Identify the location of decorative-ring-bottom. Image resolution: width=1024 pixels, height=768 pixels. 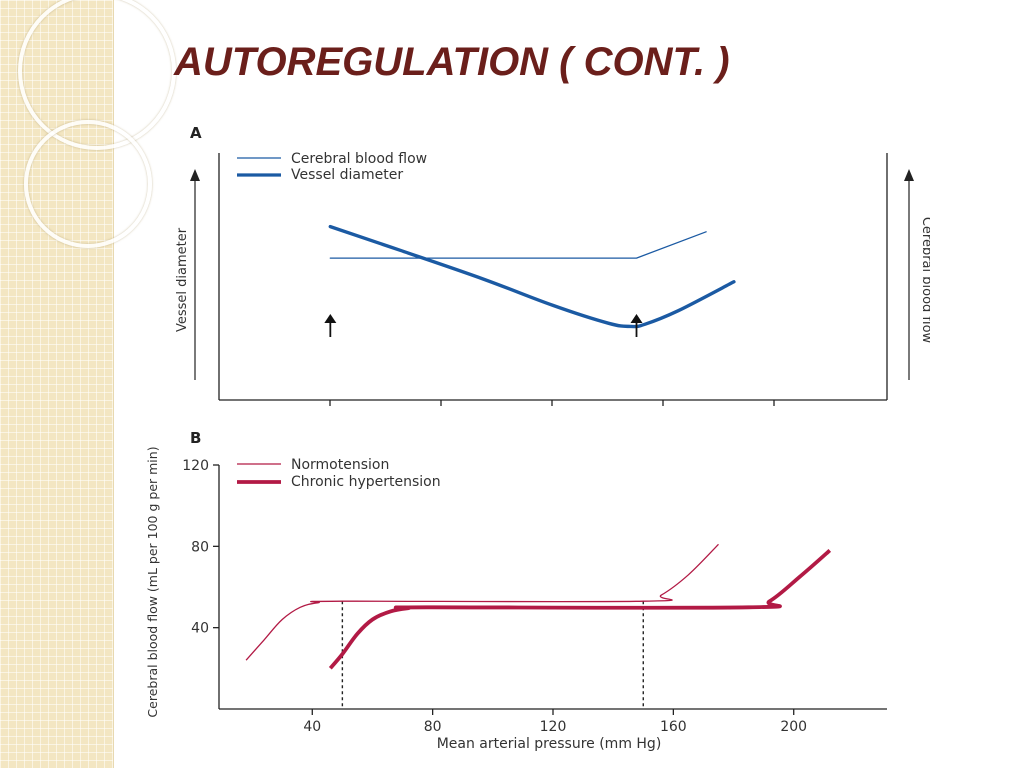
(88, 184).